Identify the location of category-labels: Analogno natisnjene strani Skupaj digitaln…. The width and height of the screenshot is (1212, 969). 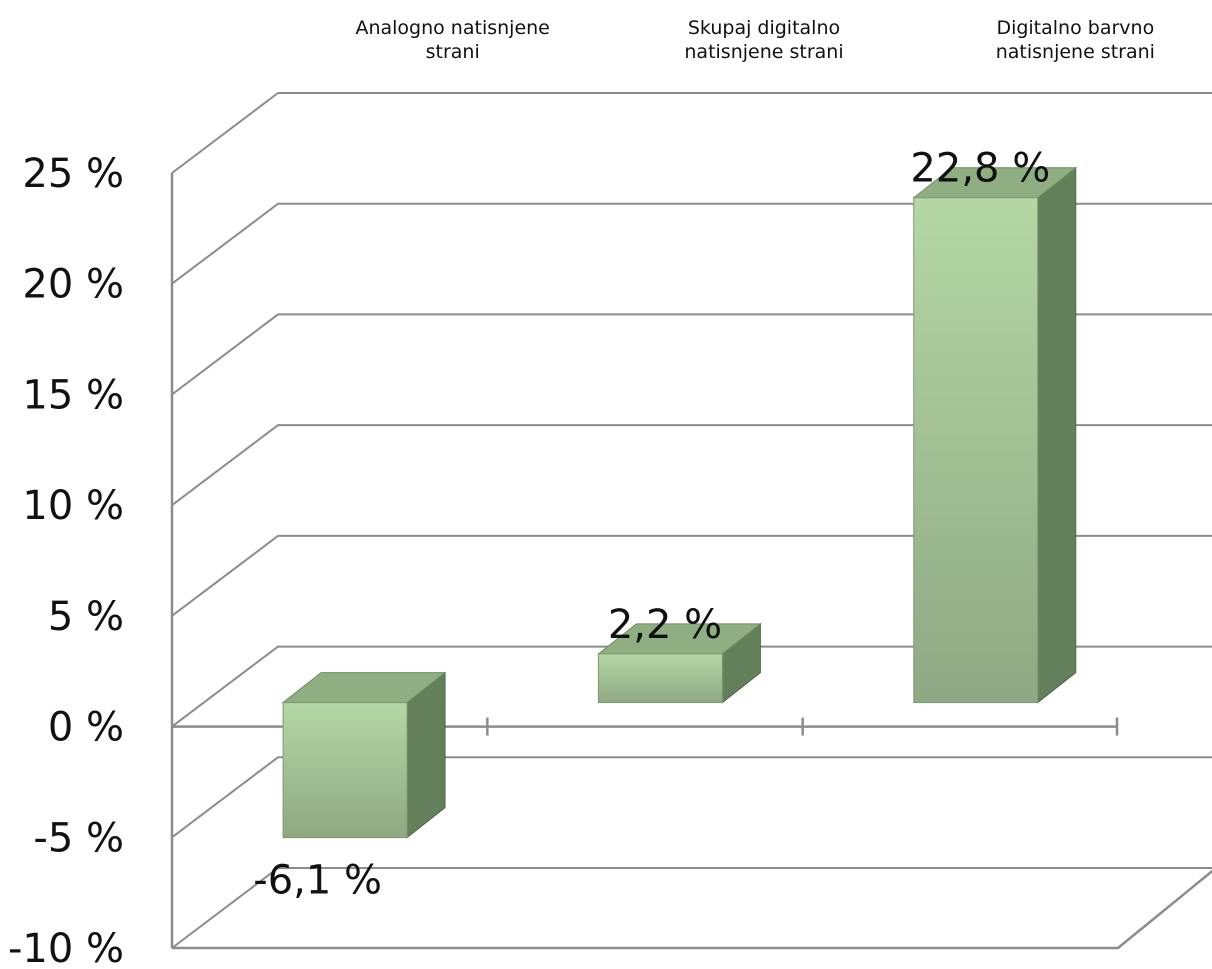
(754, 40).